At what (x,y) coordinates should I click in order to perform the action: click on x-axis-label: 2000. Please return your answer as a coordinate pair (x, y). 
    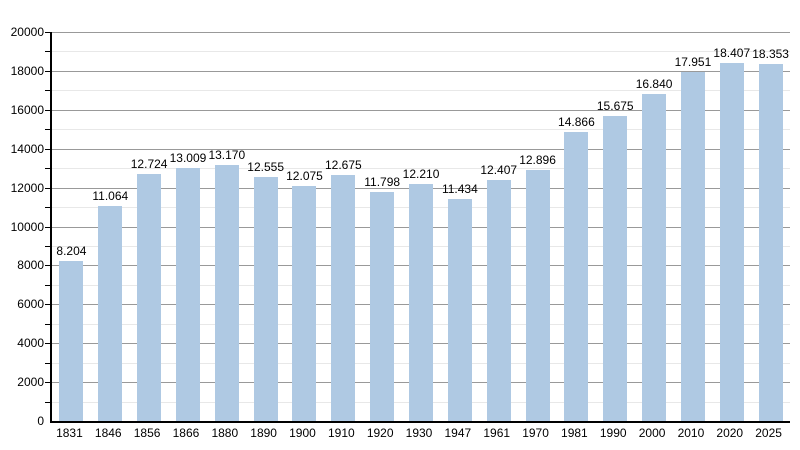
    Looking at the image, I should click on (652, 433).